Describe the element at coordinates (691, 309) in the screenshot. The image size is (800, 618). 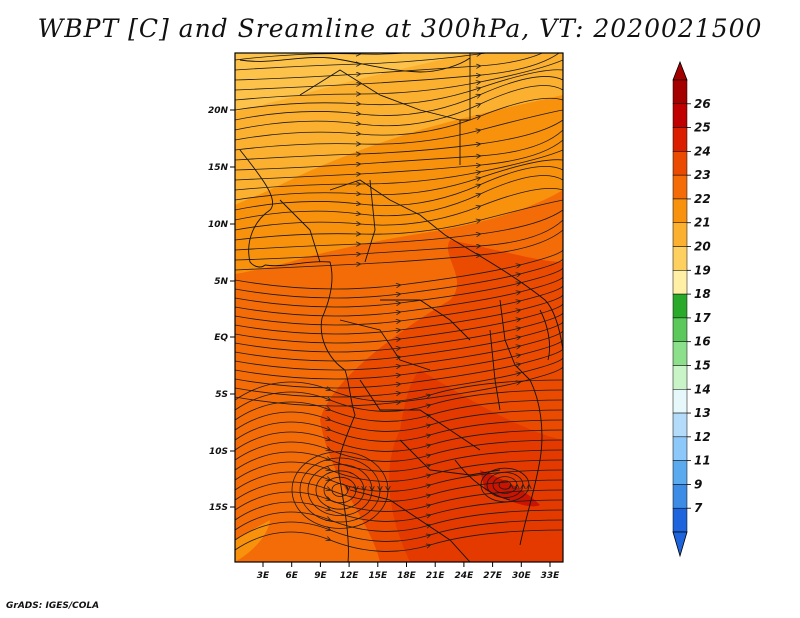
I see `colorbar: 26 25 24 23 22 21 20 19 18 17 16 15 14 13 12 11 9 7` at that location.